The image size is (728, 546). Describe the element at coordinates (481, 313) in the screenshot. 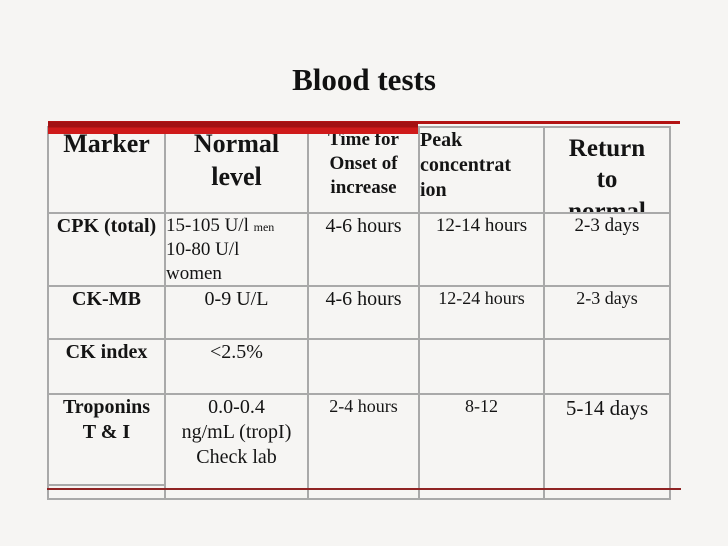

I see `ckmb-peak-cell: 12-24 hours` at that location.